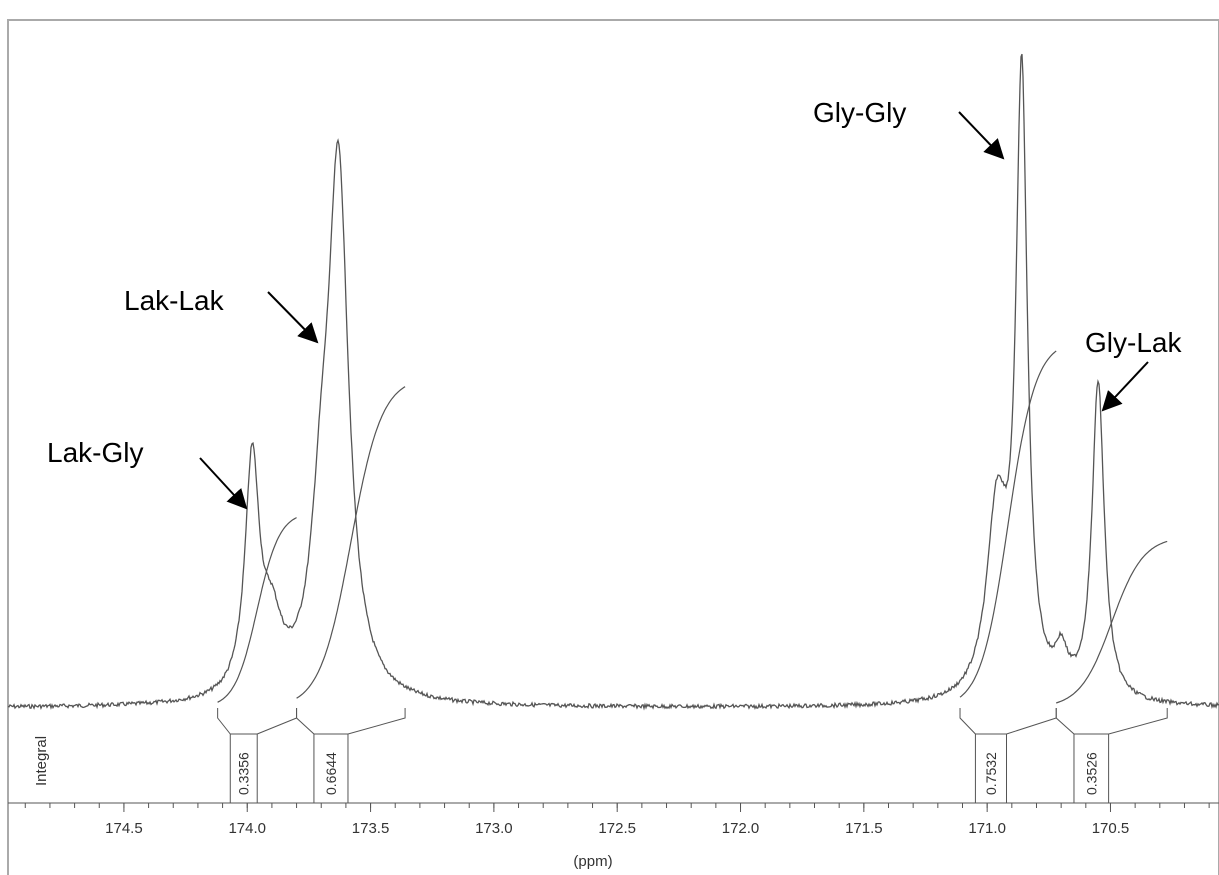 The width and height of the screenshot is (1219, 875). Describe the element at coordinates (864, 828) in the screenshot. I see `x-tick-label: 171.5` at that location.